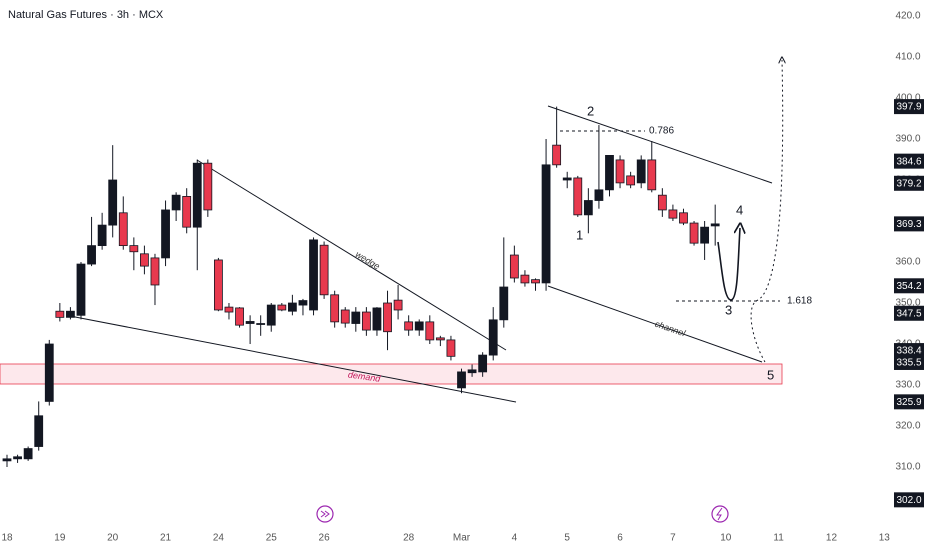 This screenshot has height=550, width=932. I want to click on wave-label: 3, so click(728, 309).